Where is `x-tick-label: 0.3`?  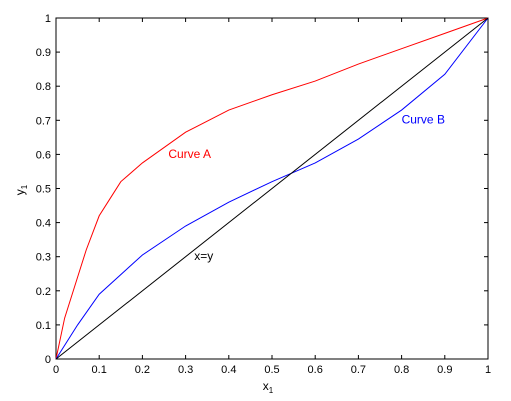 x-tick-label: 0.3 is located at coordinates (185, 370).